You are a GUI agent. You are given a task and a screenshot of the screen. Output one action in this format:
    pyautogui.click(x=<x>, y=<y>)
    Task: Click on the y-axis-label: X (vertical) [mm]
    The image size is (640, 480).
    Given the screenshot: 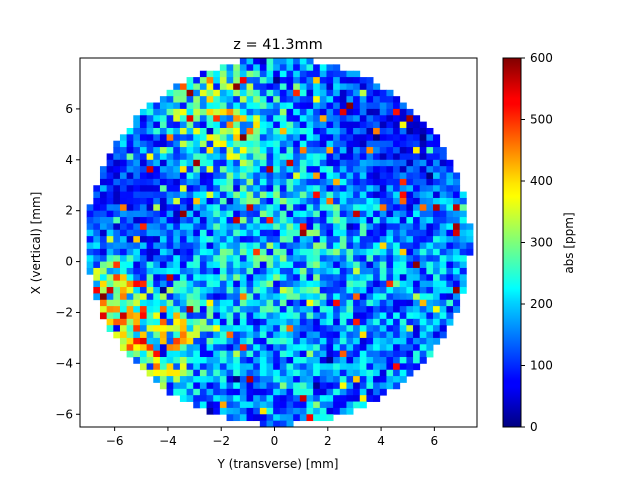 What is the action you would take?
    pyautogui.click(x=36, y=243)
    